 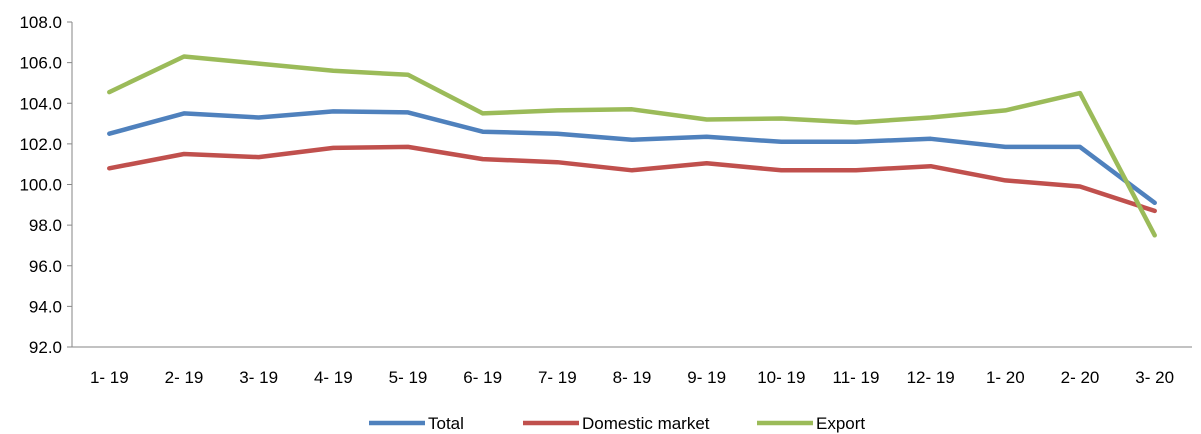 What do you see at coordinates (706, 377) in the screenshot?
I see `x-tick-label: 9- 19` at bounding box center [706, 377].